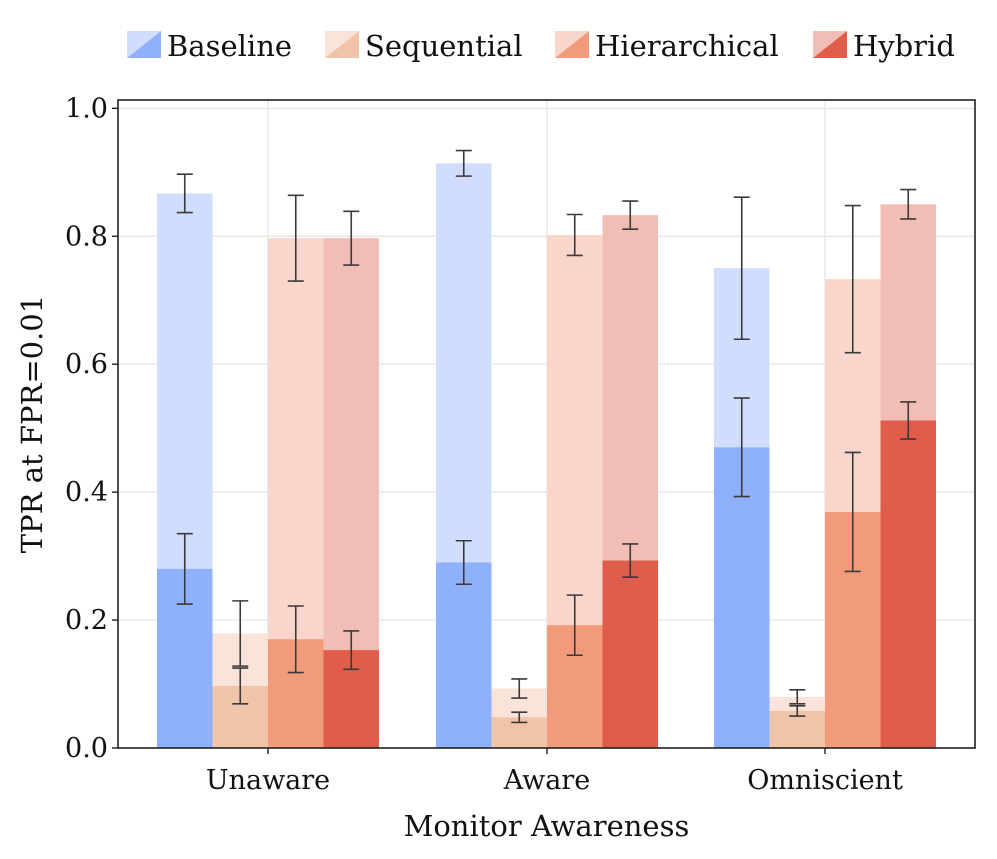 The width and height of the screenshot is (997, 859). I want to click on y-tick-label: 0.6, so click(86, 364).